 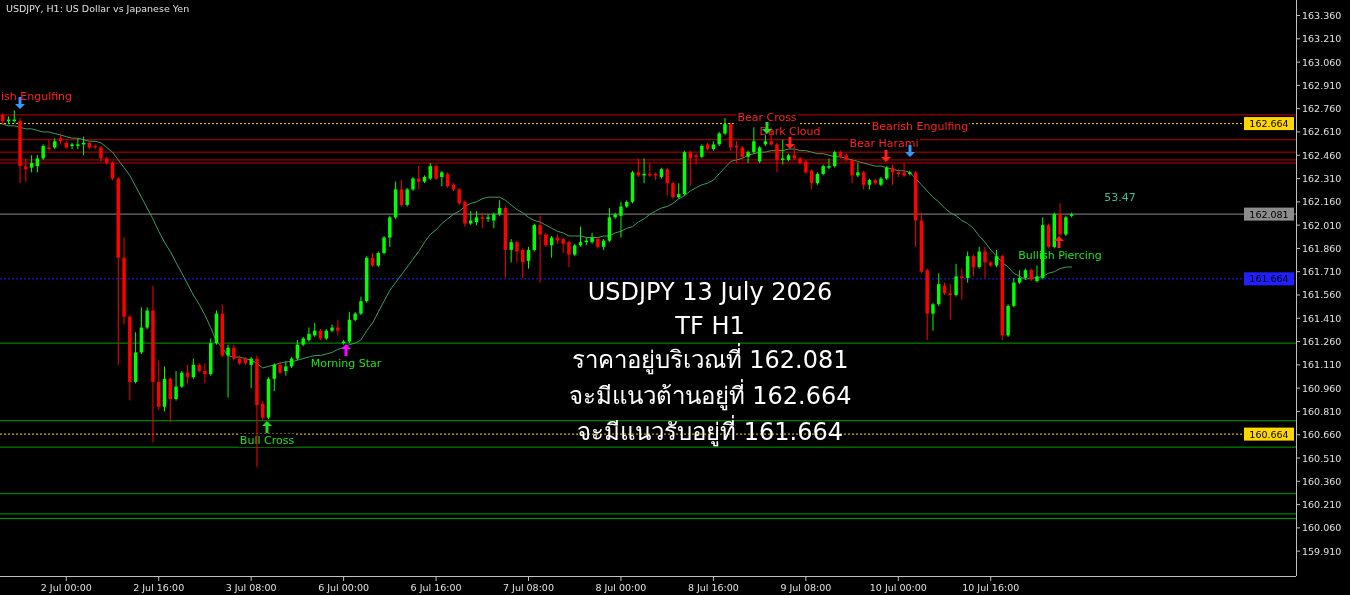 I want to click on y-tick-label: 162.910, so click(x=1322, y=85).